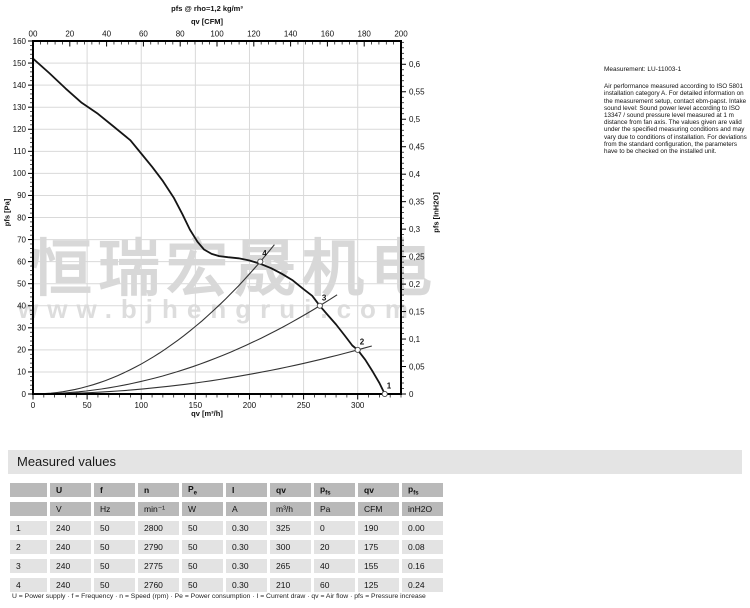 This screenshot has width=750, height=608. I want to click on tick-label-left: 130, so click(20, 107).